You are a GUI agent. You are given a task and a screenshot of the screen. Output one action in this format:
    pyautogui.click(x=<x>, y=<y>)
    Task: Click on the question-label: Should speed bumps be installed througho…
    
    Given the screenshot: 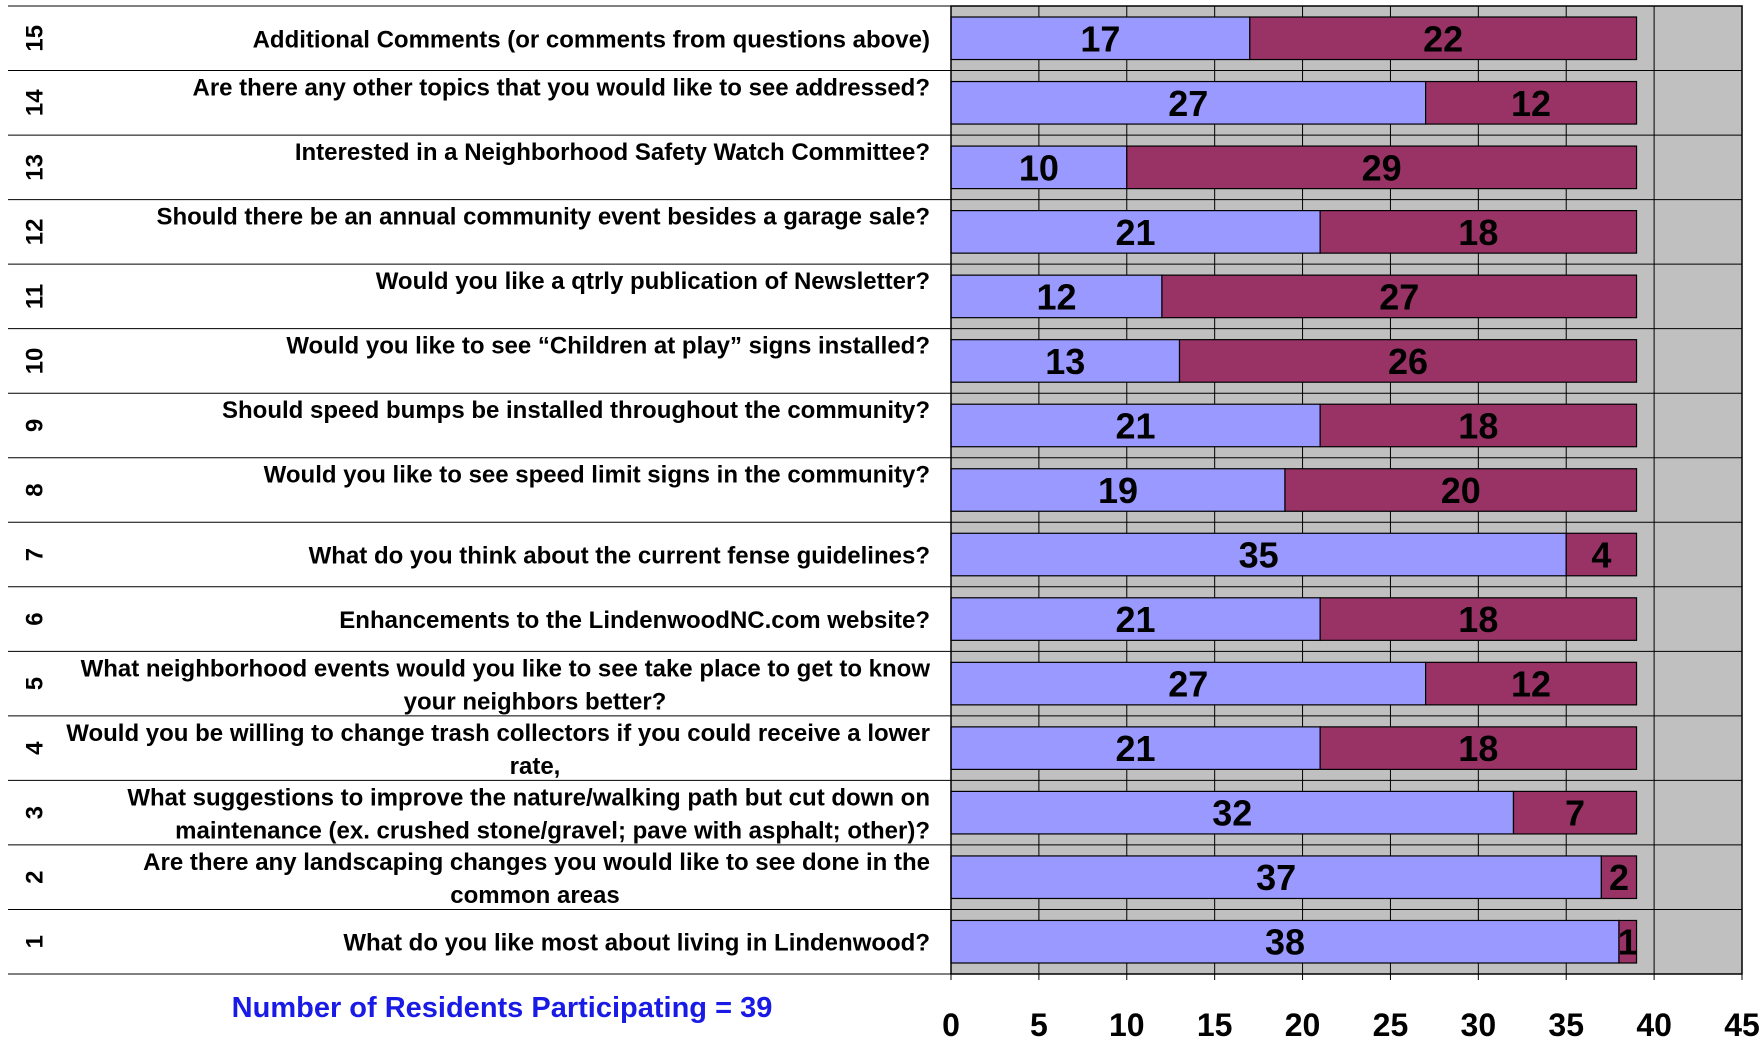 What is the action you would take?
    pyautogui.click(x=576, y=410)
    